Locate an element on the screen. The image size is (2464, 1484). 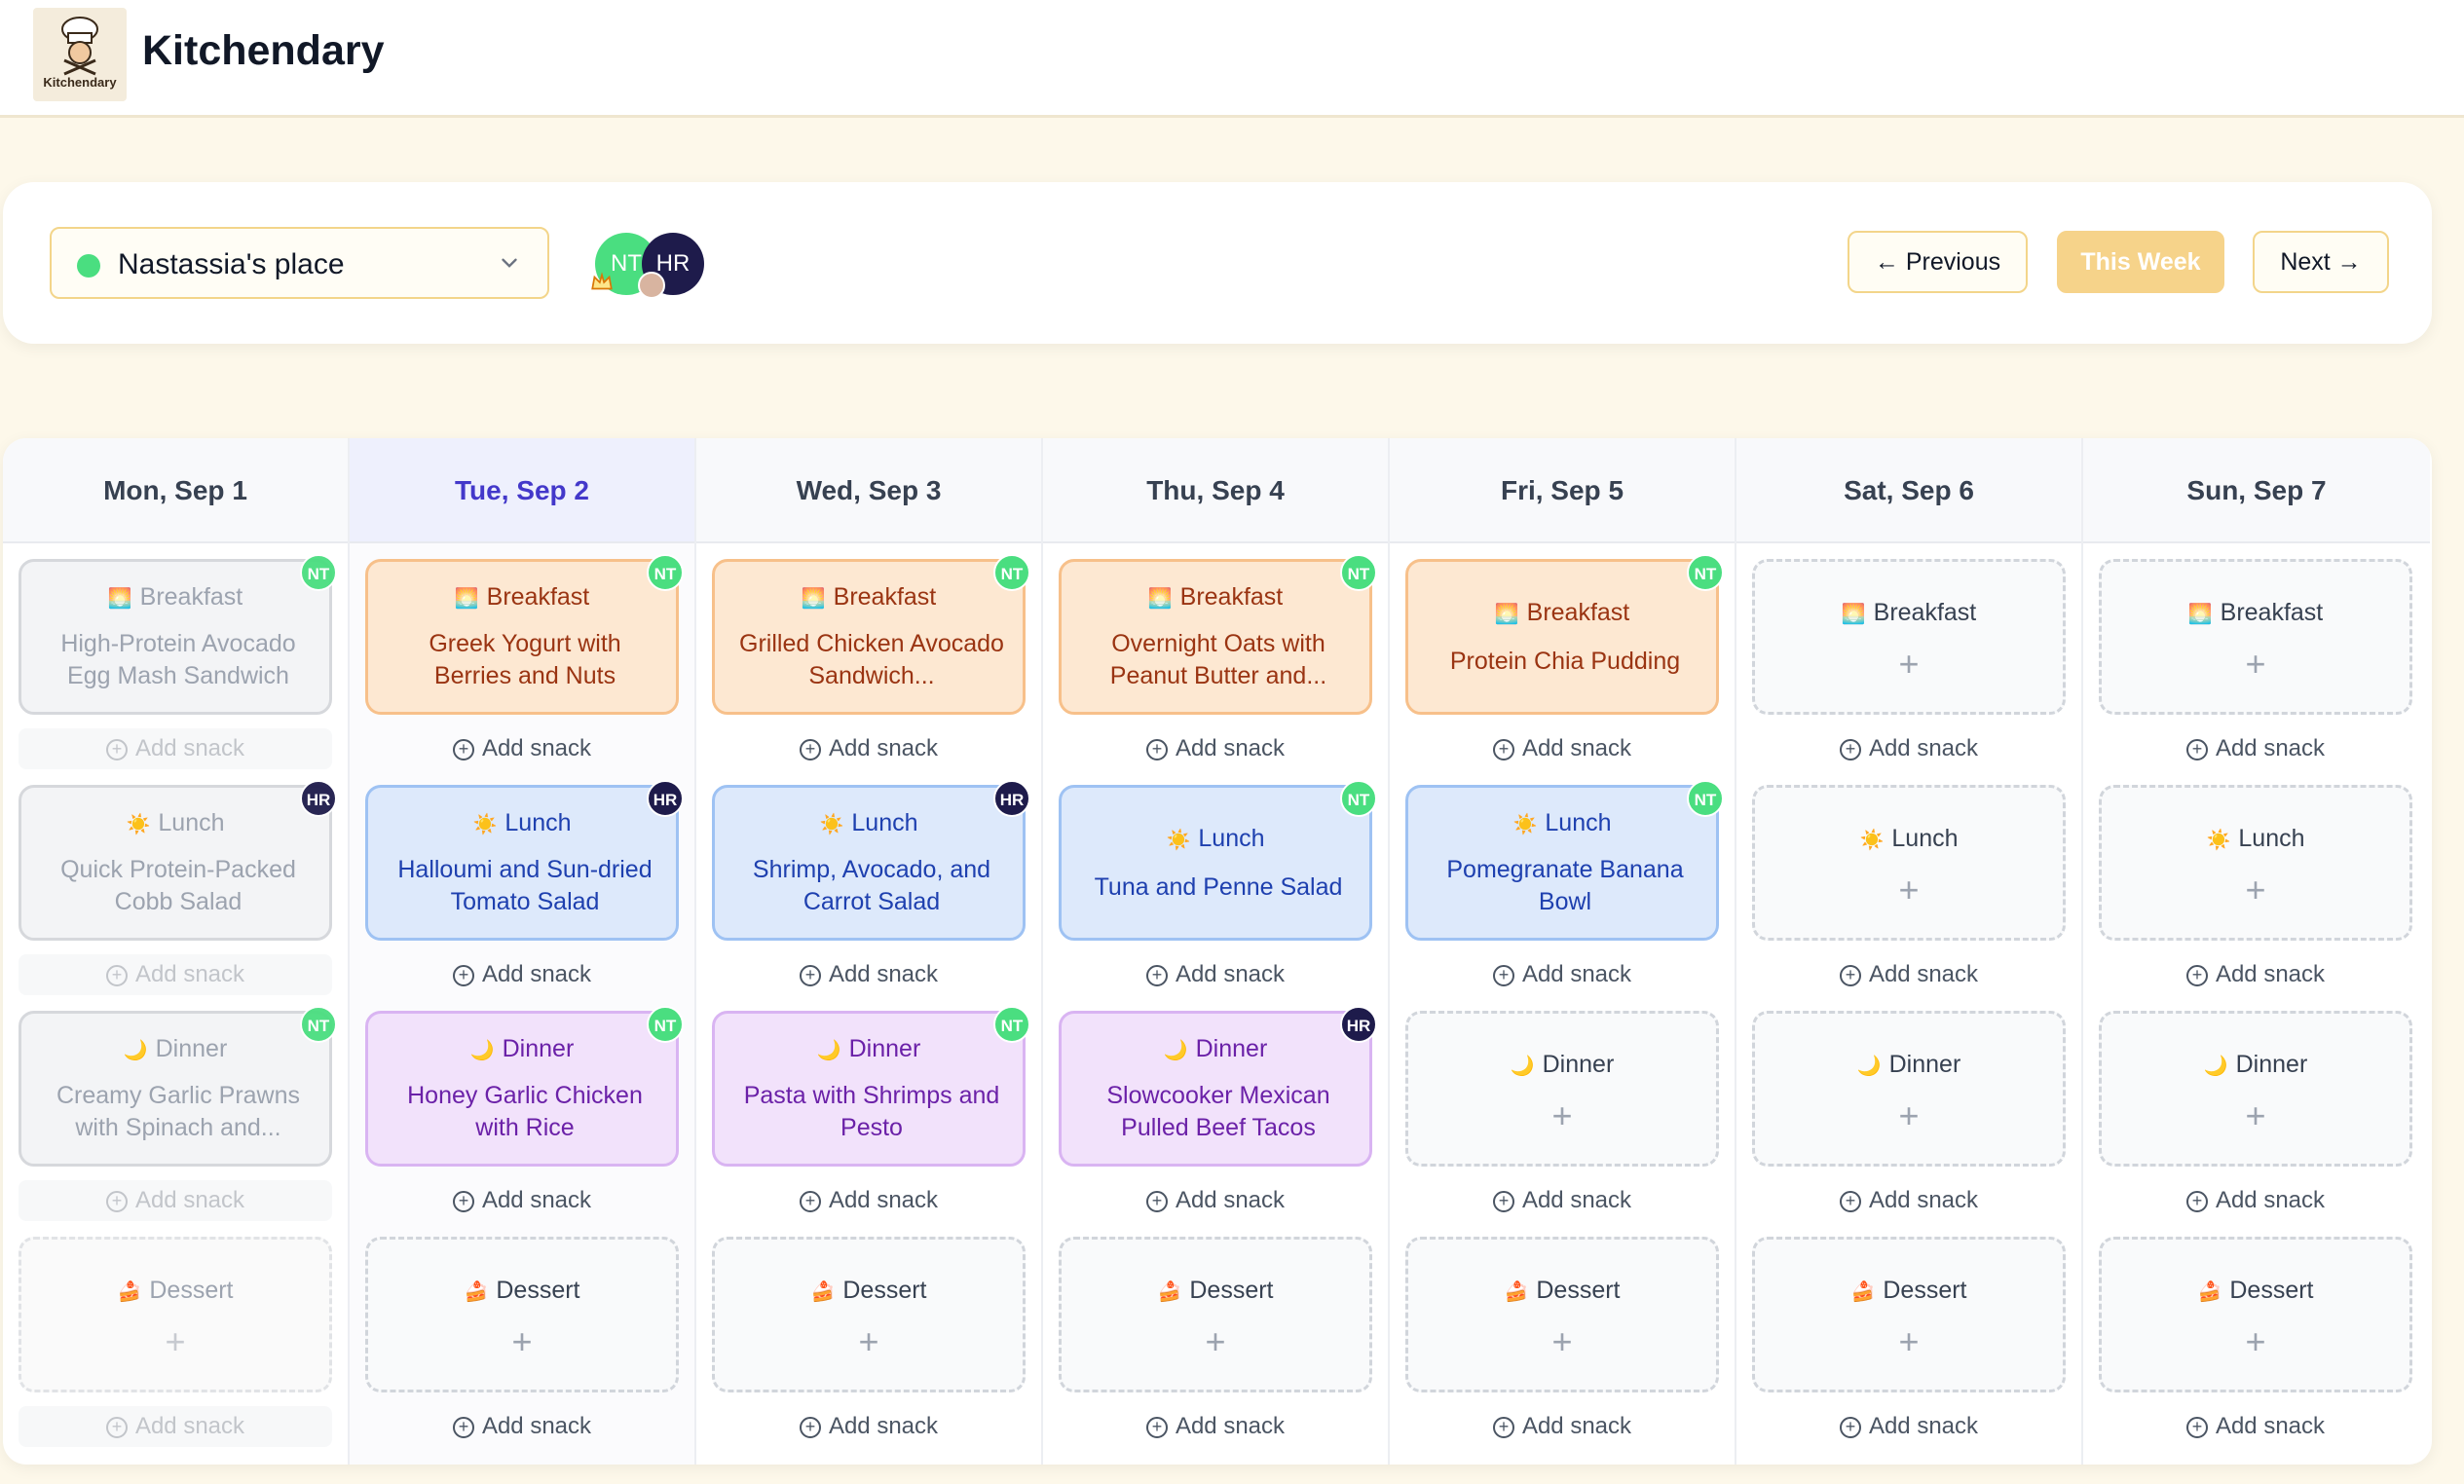
dinner-icon: 🌙 is located at coordinates (1522, 1066).